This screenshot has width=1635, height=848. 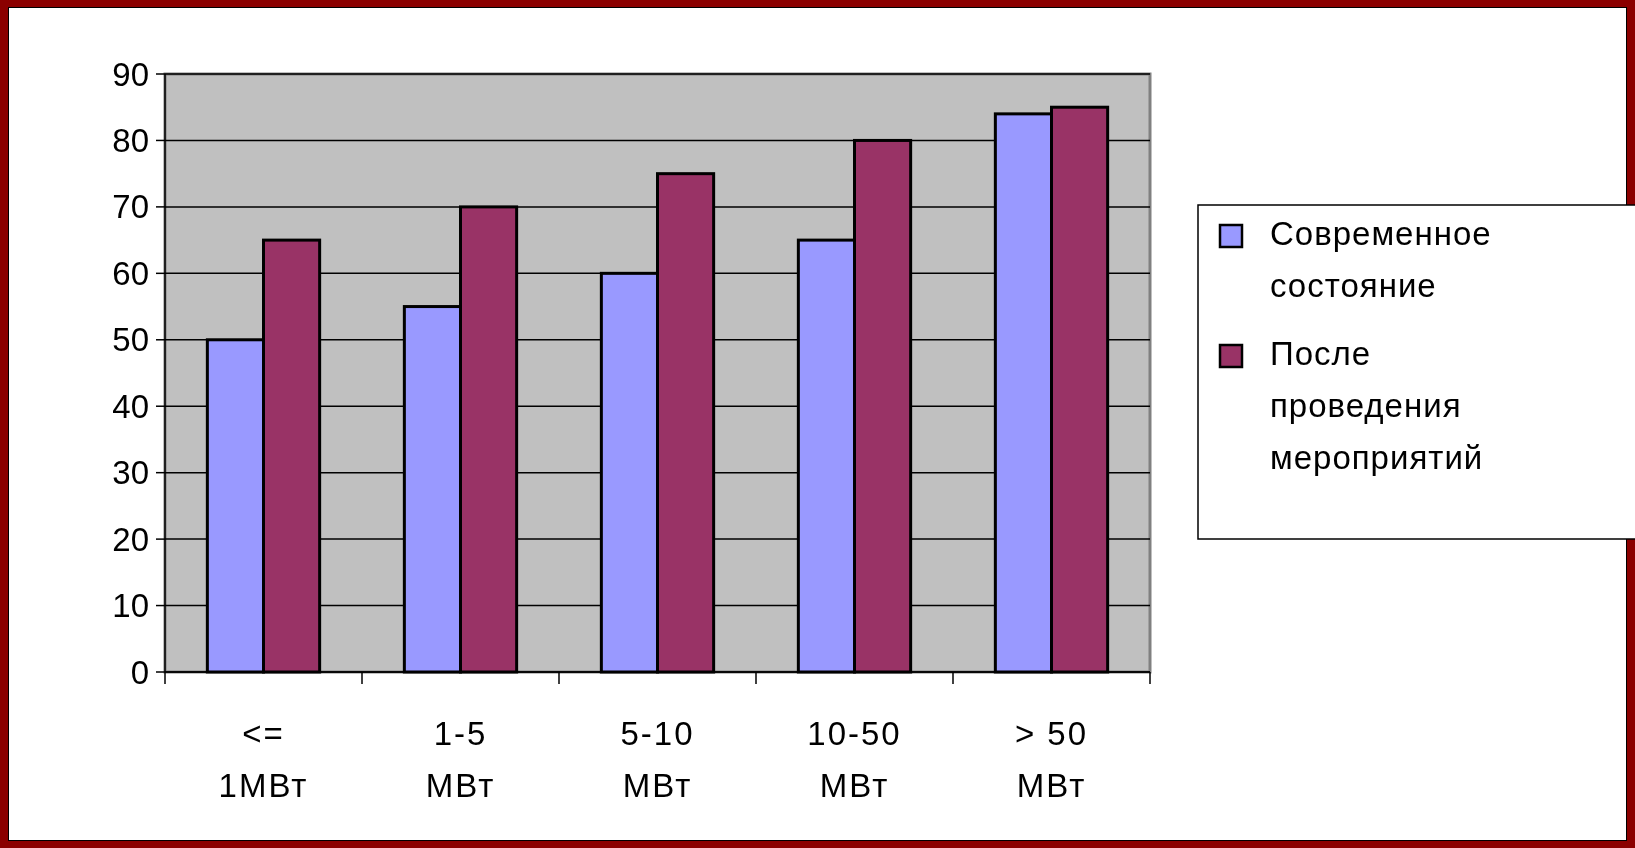 I want to click on y-tick-label: 50, so click(x=130, y=340).